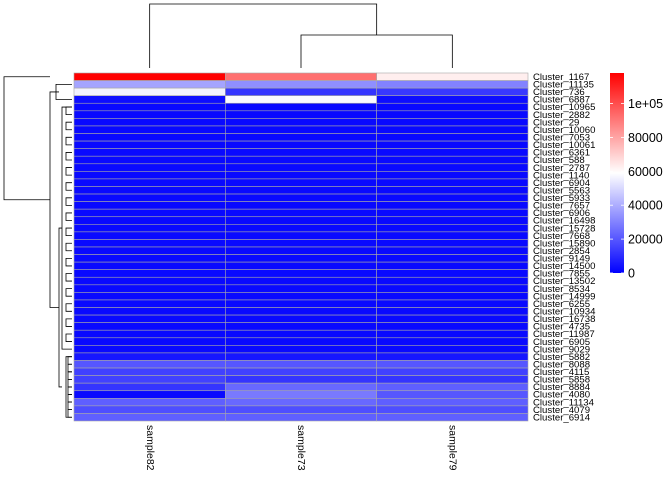 Image resolution: width=672 pixels, height=480 pixels. What do you see at coordinates (561, 198) in the screenshot?
I see `row-label: Cluster_5933` at bounding box center [561, 198].